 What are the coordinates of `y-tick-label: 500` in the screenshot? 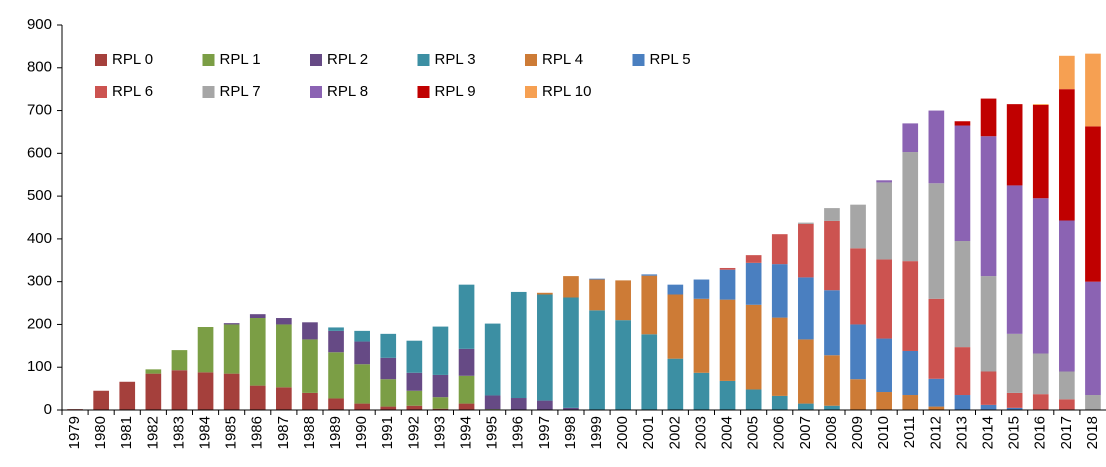 It's located at (39, 195).